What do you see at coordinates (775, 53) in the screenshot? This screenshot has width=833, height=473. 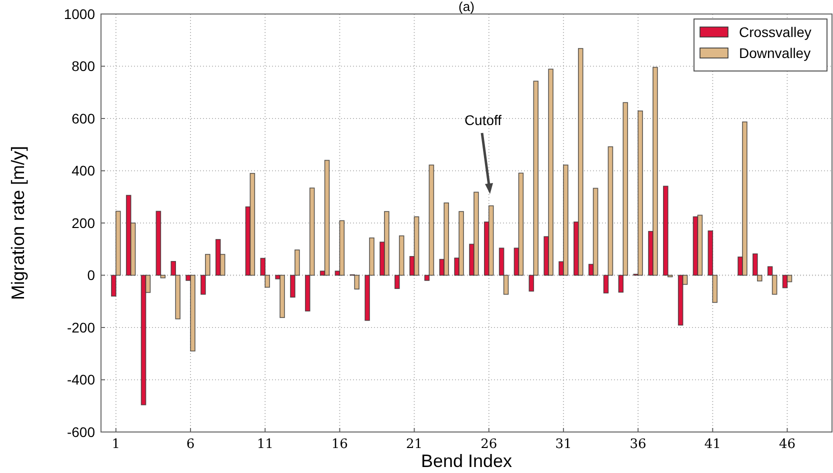 I see `legend-label: Downvalley` at bounding box center [775, 53].